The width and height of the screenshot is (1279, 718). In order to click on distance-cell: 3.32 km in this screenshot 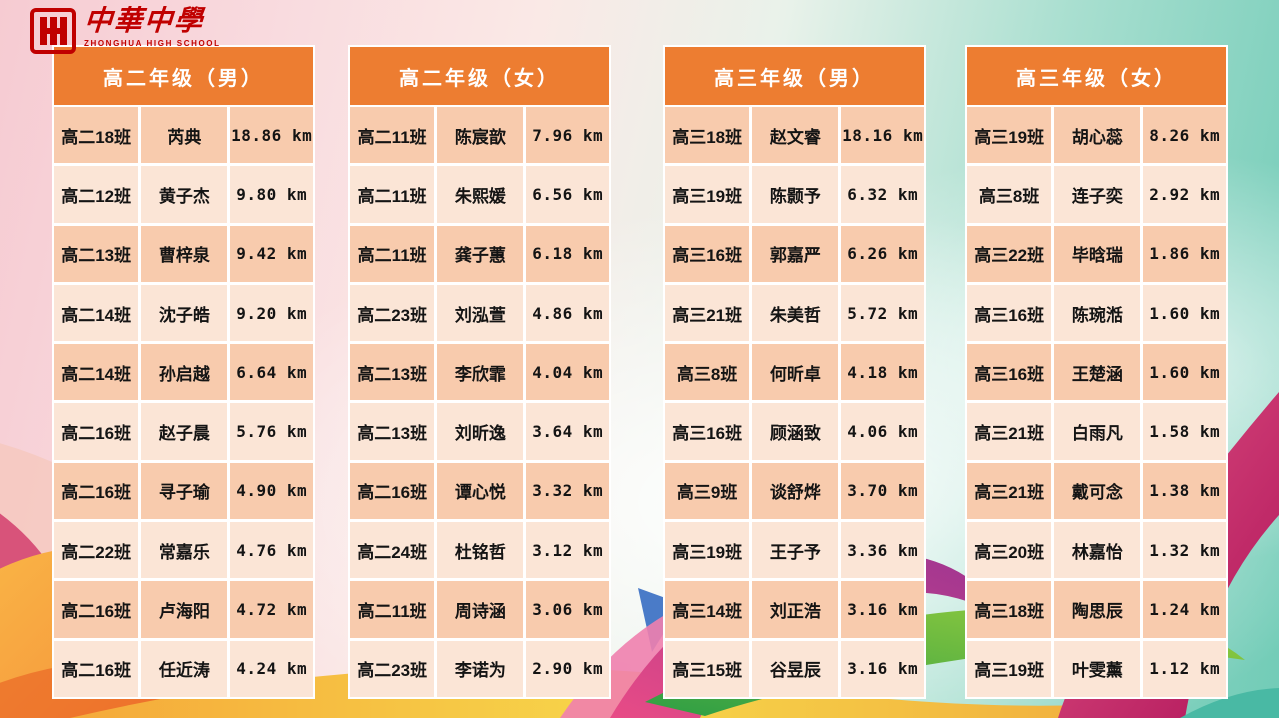, I will do `click(567, 491)`.